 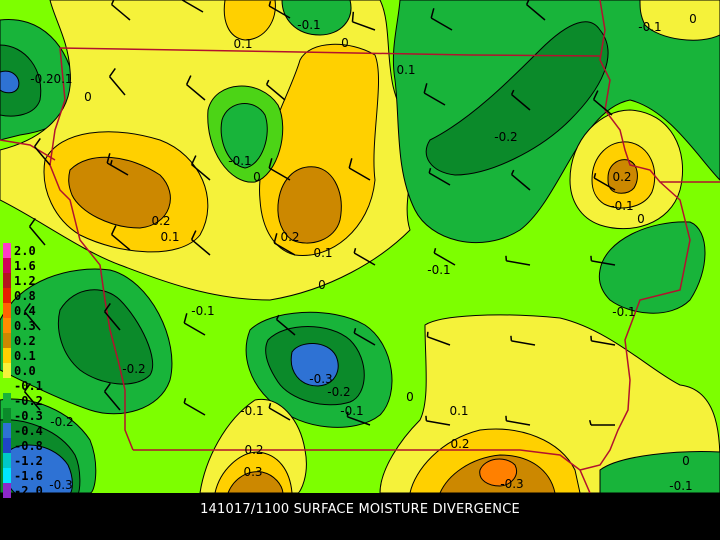 What do you see at coordinates (362, 471) in the screenshot?
I see `border-sw` at bounding box center [362, 471].